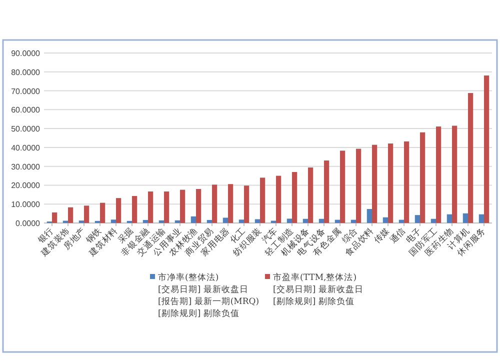 The image size is (500, 362). I want to click on y-tick-label: 20.0000, so click(26, 185).